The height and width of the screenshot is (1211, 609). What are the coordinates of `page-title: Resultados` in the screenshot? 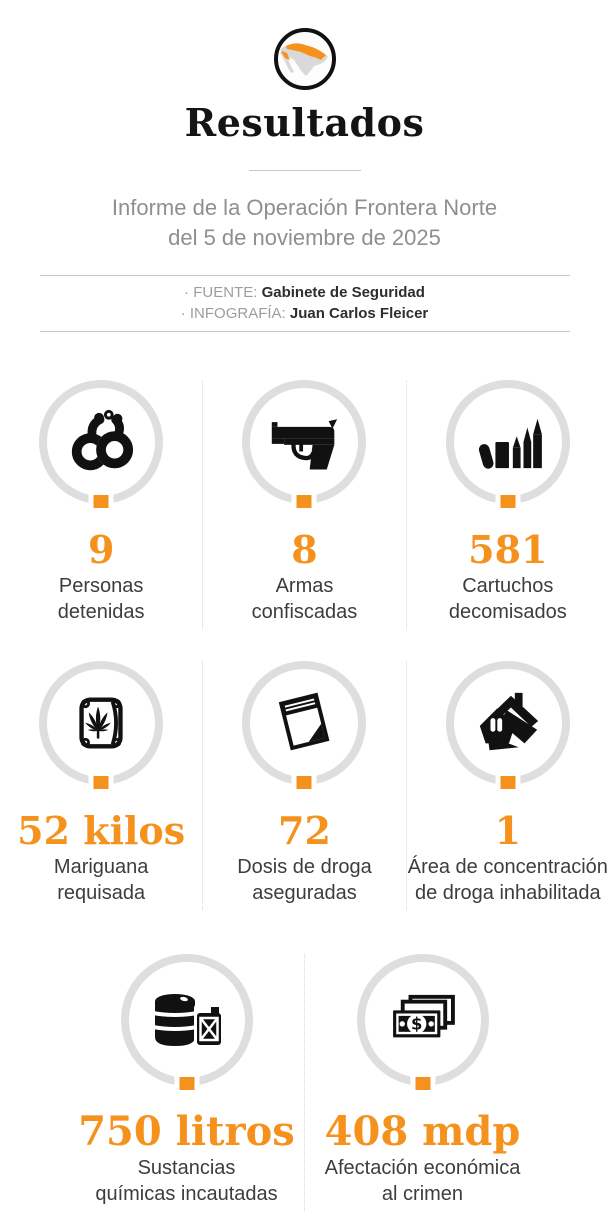 It's located at (304, 122).